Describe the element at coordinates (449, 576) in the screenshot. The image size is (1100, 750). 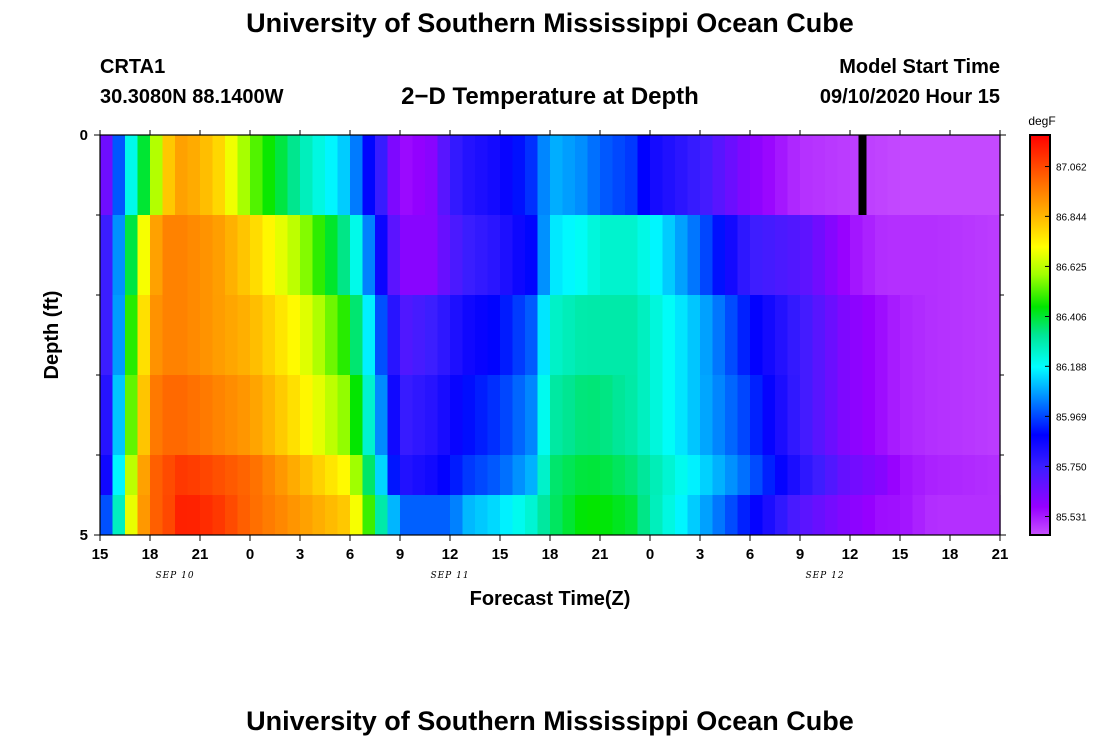
I see `date-label: SEP 11` at that location.